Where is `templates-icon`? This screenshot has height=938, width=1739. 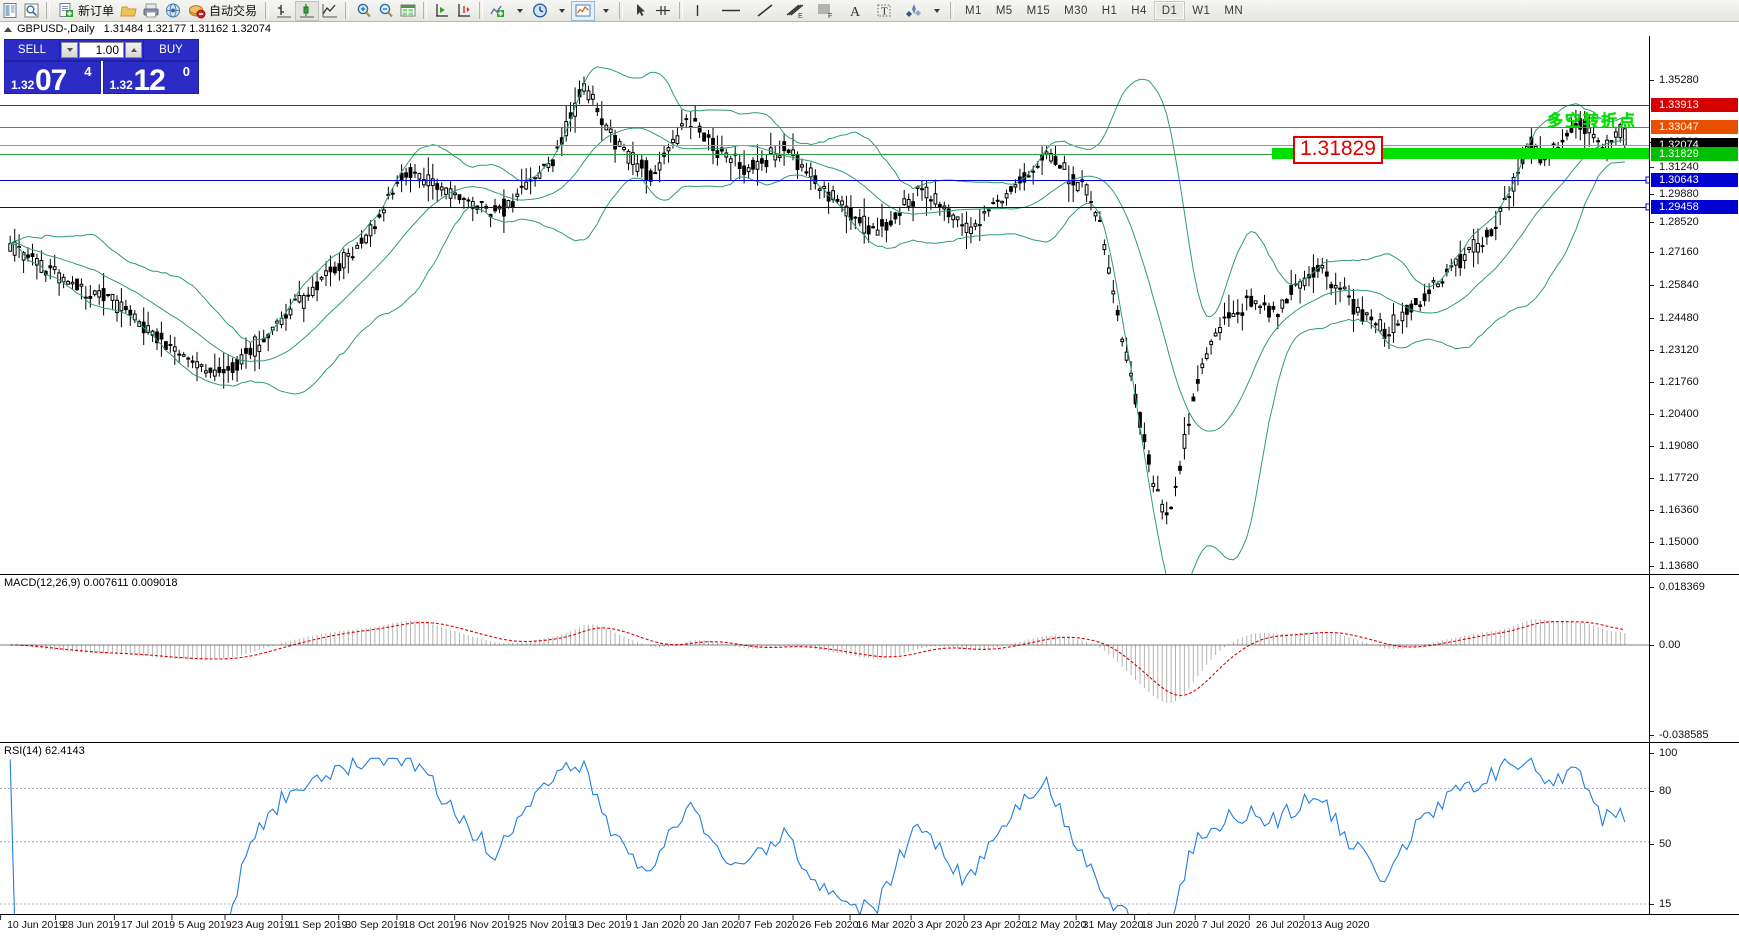 templates-icon is located at coordinates (583, 10).